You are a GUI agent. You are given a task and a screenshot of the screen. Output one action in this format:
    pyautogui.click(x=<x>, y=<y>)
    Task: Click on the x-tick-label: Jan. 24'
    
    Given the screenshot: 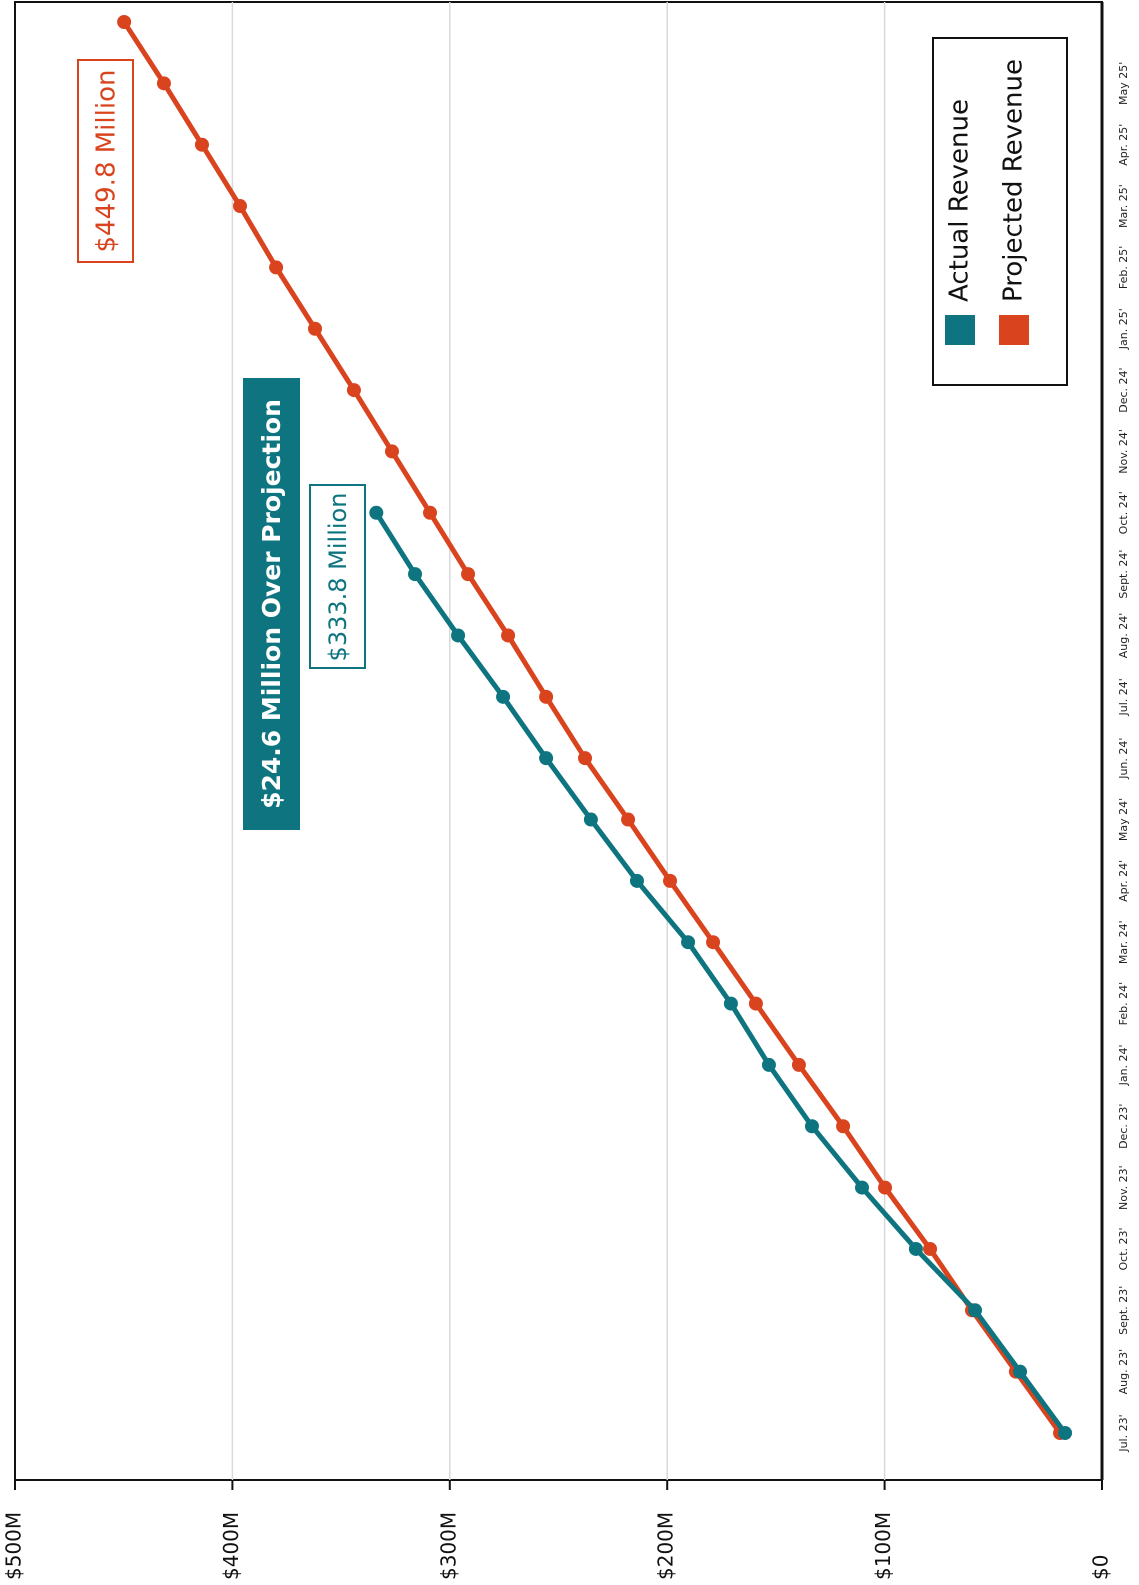 What is the action you would take?
    pyautogui.click(x=1123, y=1065)
    